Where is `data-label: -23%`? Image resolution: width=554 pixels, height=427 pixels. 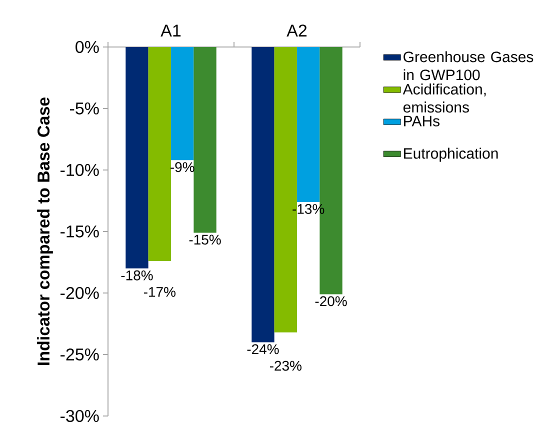 data-label: -23% is located at coordinates (286, 365).